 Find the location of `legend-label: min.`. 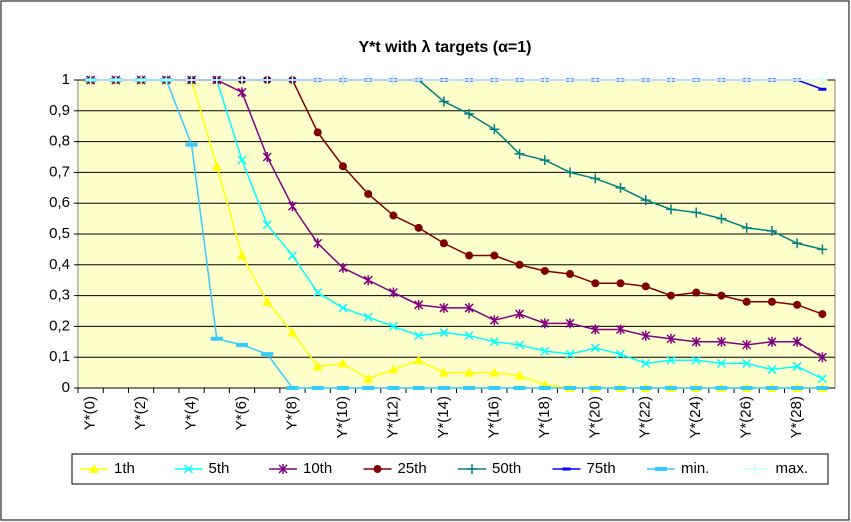

legend-label: min. is located at coordinates (695, 468).